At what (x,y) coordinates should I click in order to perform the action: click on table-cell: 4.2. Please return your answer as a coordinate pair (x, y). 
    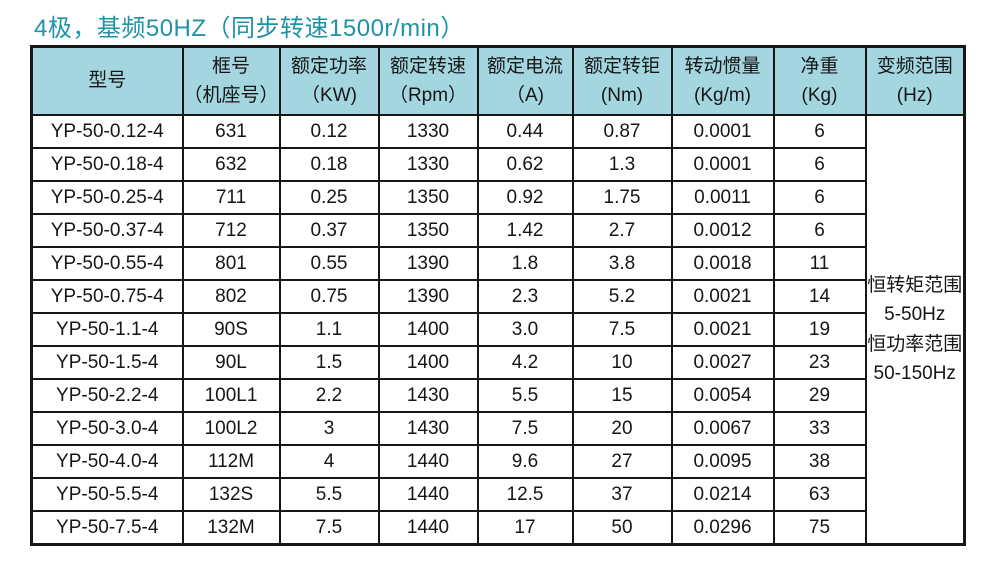
    Looking at the image, I should click on (525, 362).